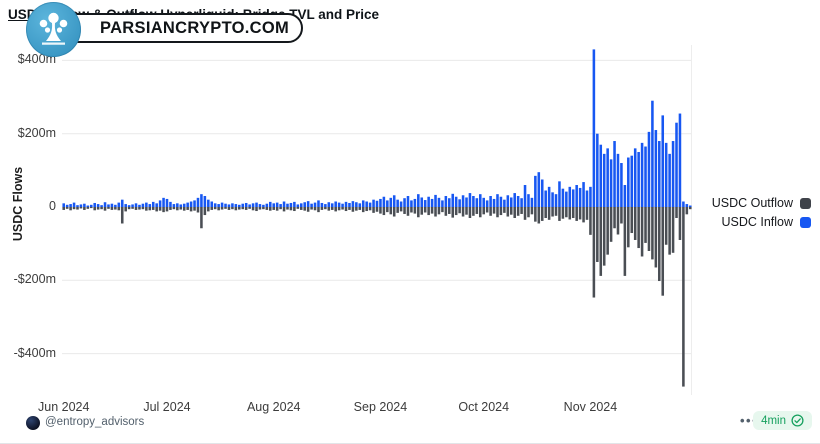  I want to click on avatar, so click(33, 423).